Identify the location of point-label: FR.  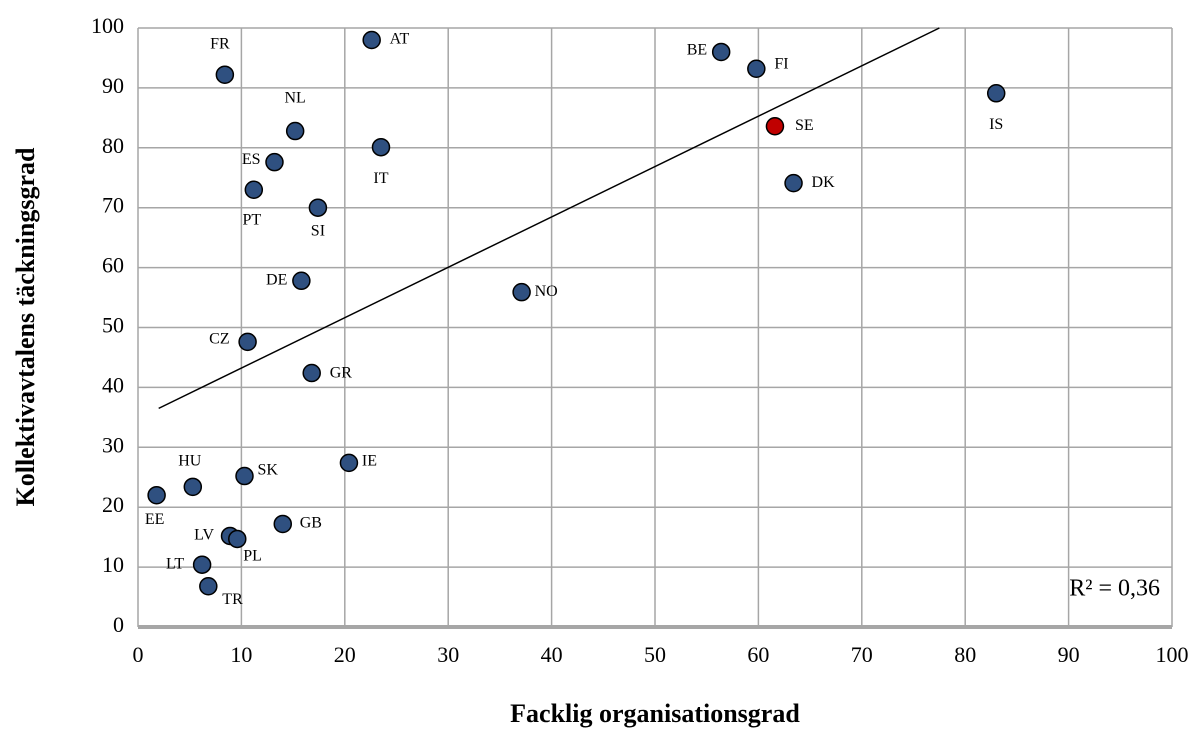
(220, 43).